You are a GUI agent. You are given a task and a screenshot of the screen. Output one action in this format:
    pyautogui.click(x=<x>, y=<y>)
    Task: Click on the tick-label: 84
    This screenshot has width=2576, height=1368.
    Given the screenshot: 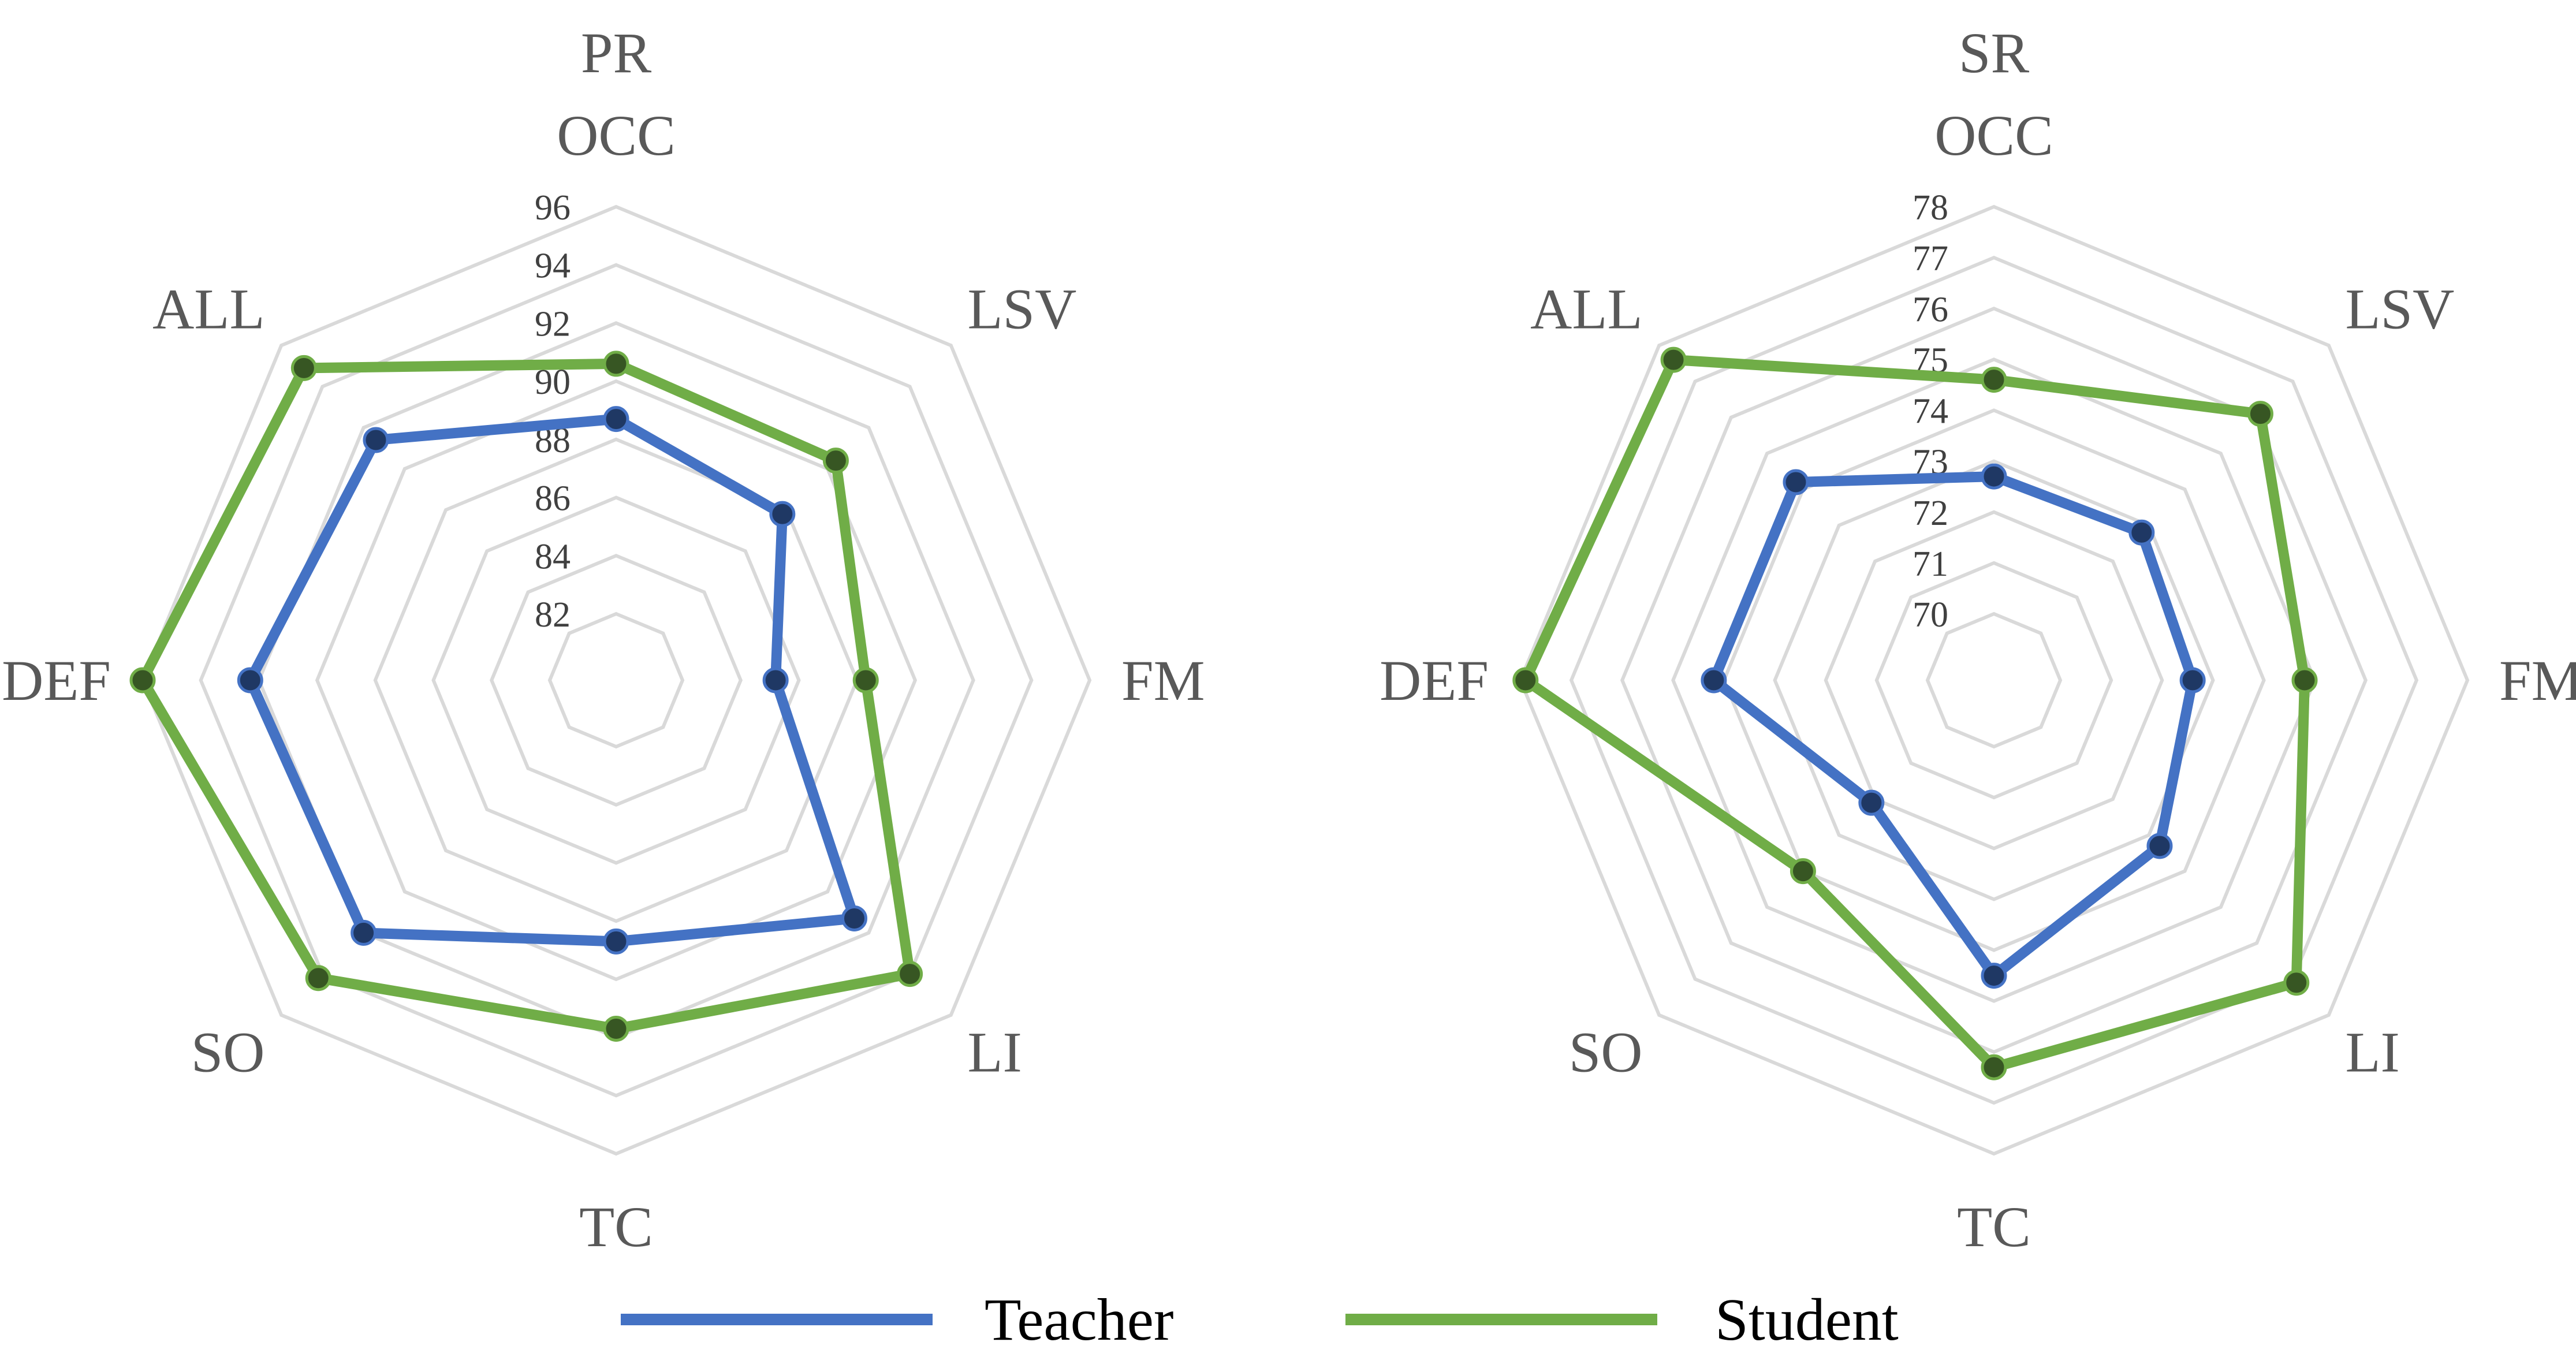 What is the action you would take?
    pyautogui.click(x=553, y=556)
    